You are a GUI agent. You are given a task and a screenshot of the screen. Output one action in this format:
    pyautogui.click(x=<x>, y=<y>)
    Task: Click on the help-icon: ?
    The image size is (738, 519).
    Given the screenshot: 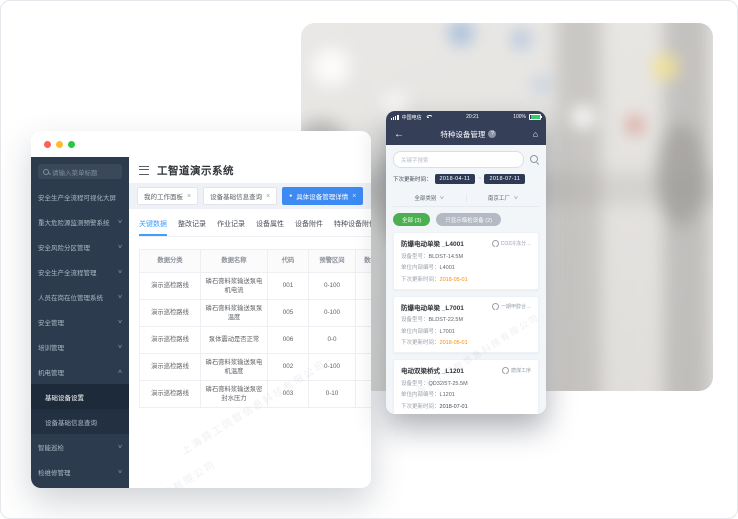 What is the action you would take?
    pyautogui.click(x=492, y=134)
    